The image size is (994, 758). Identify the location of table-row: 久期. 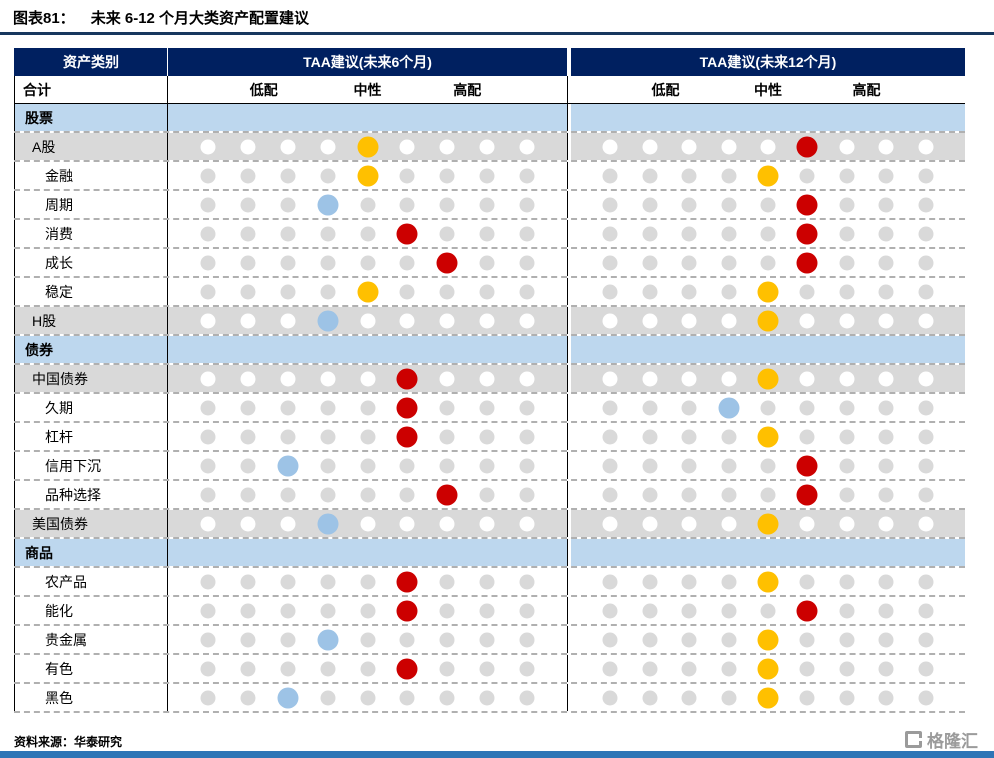
(489, 408).